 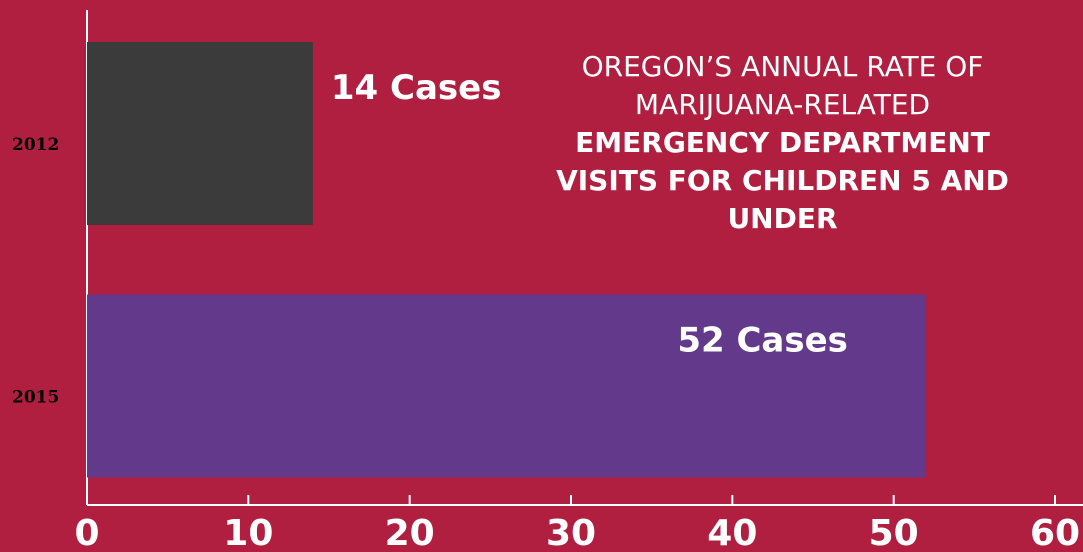 I want to click on x-tick-label: 40, so click(x=732, y=532).